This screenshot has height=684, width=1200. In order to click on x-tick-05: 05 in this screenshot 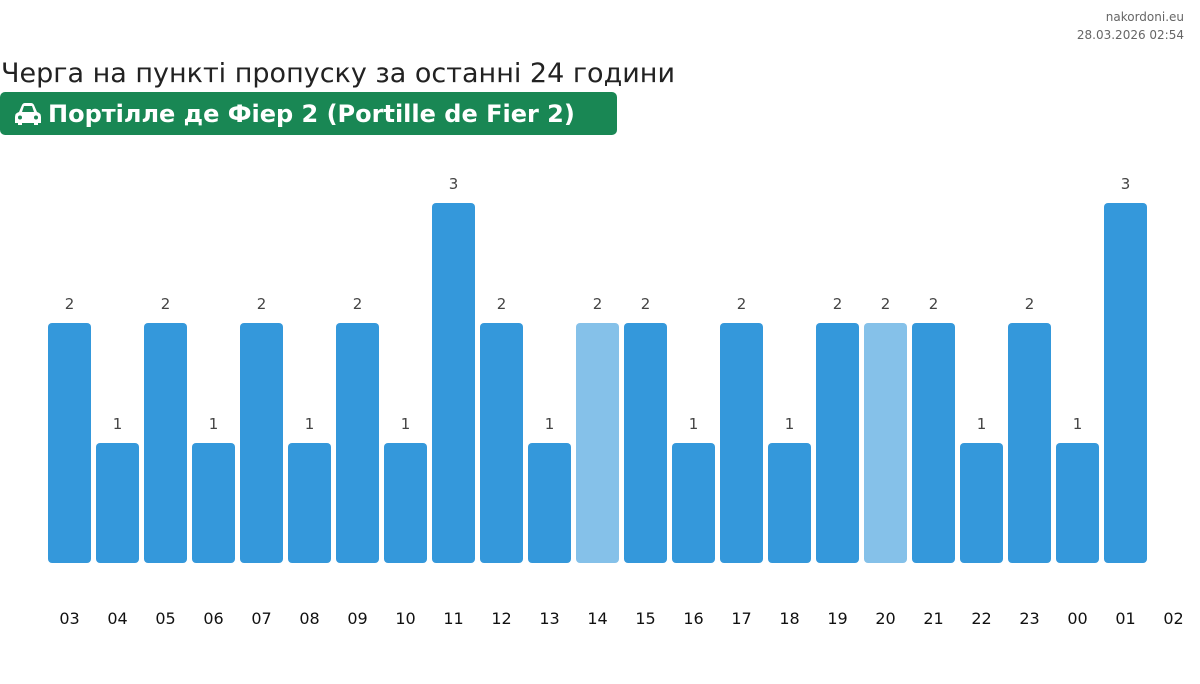, I will do `click(165, 618)`.